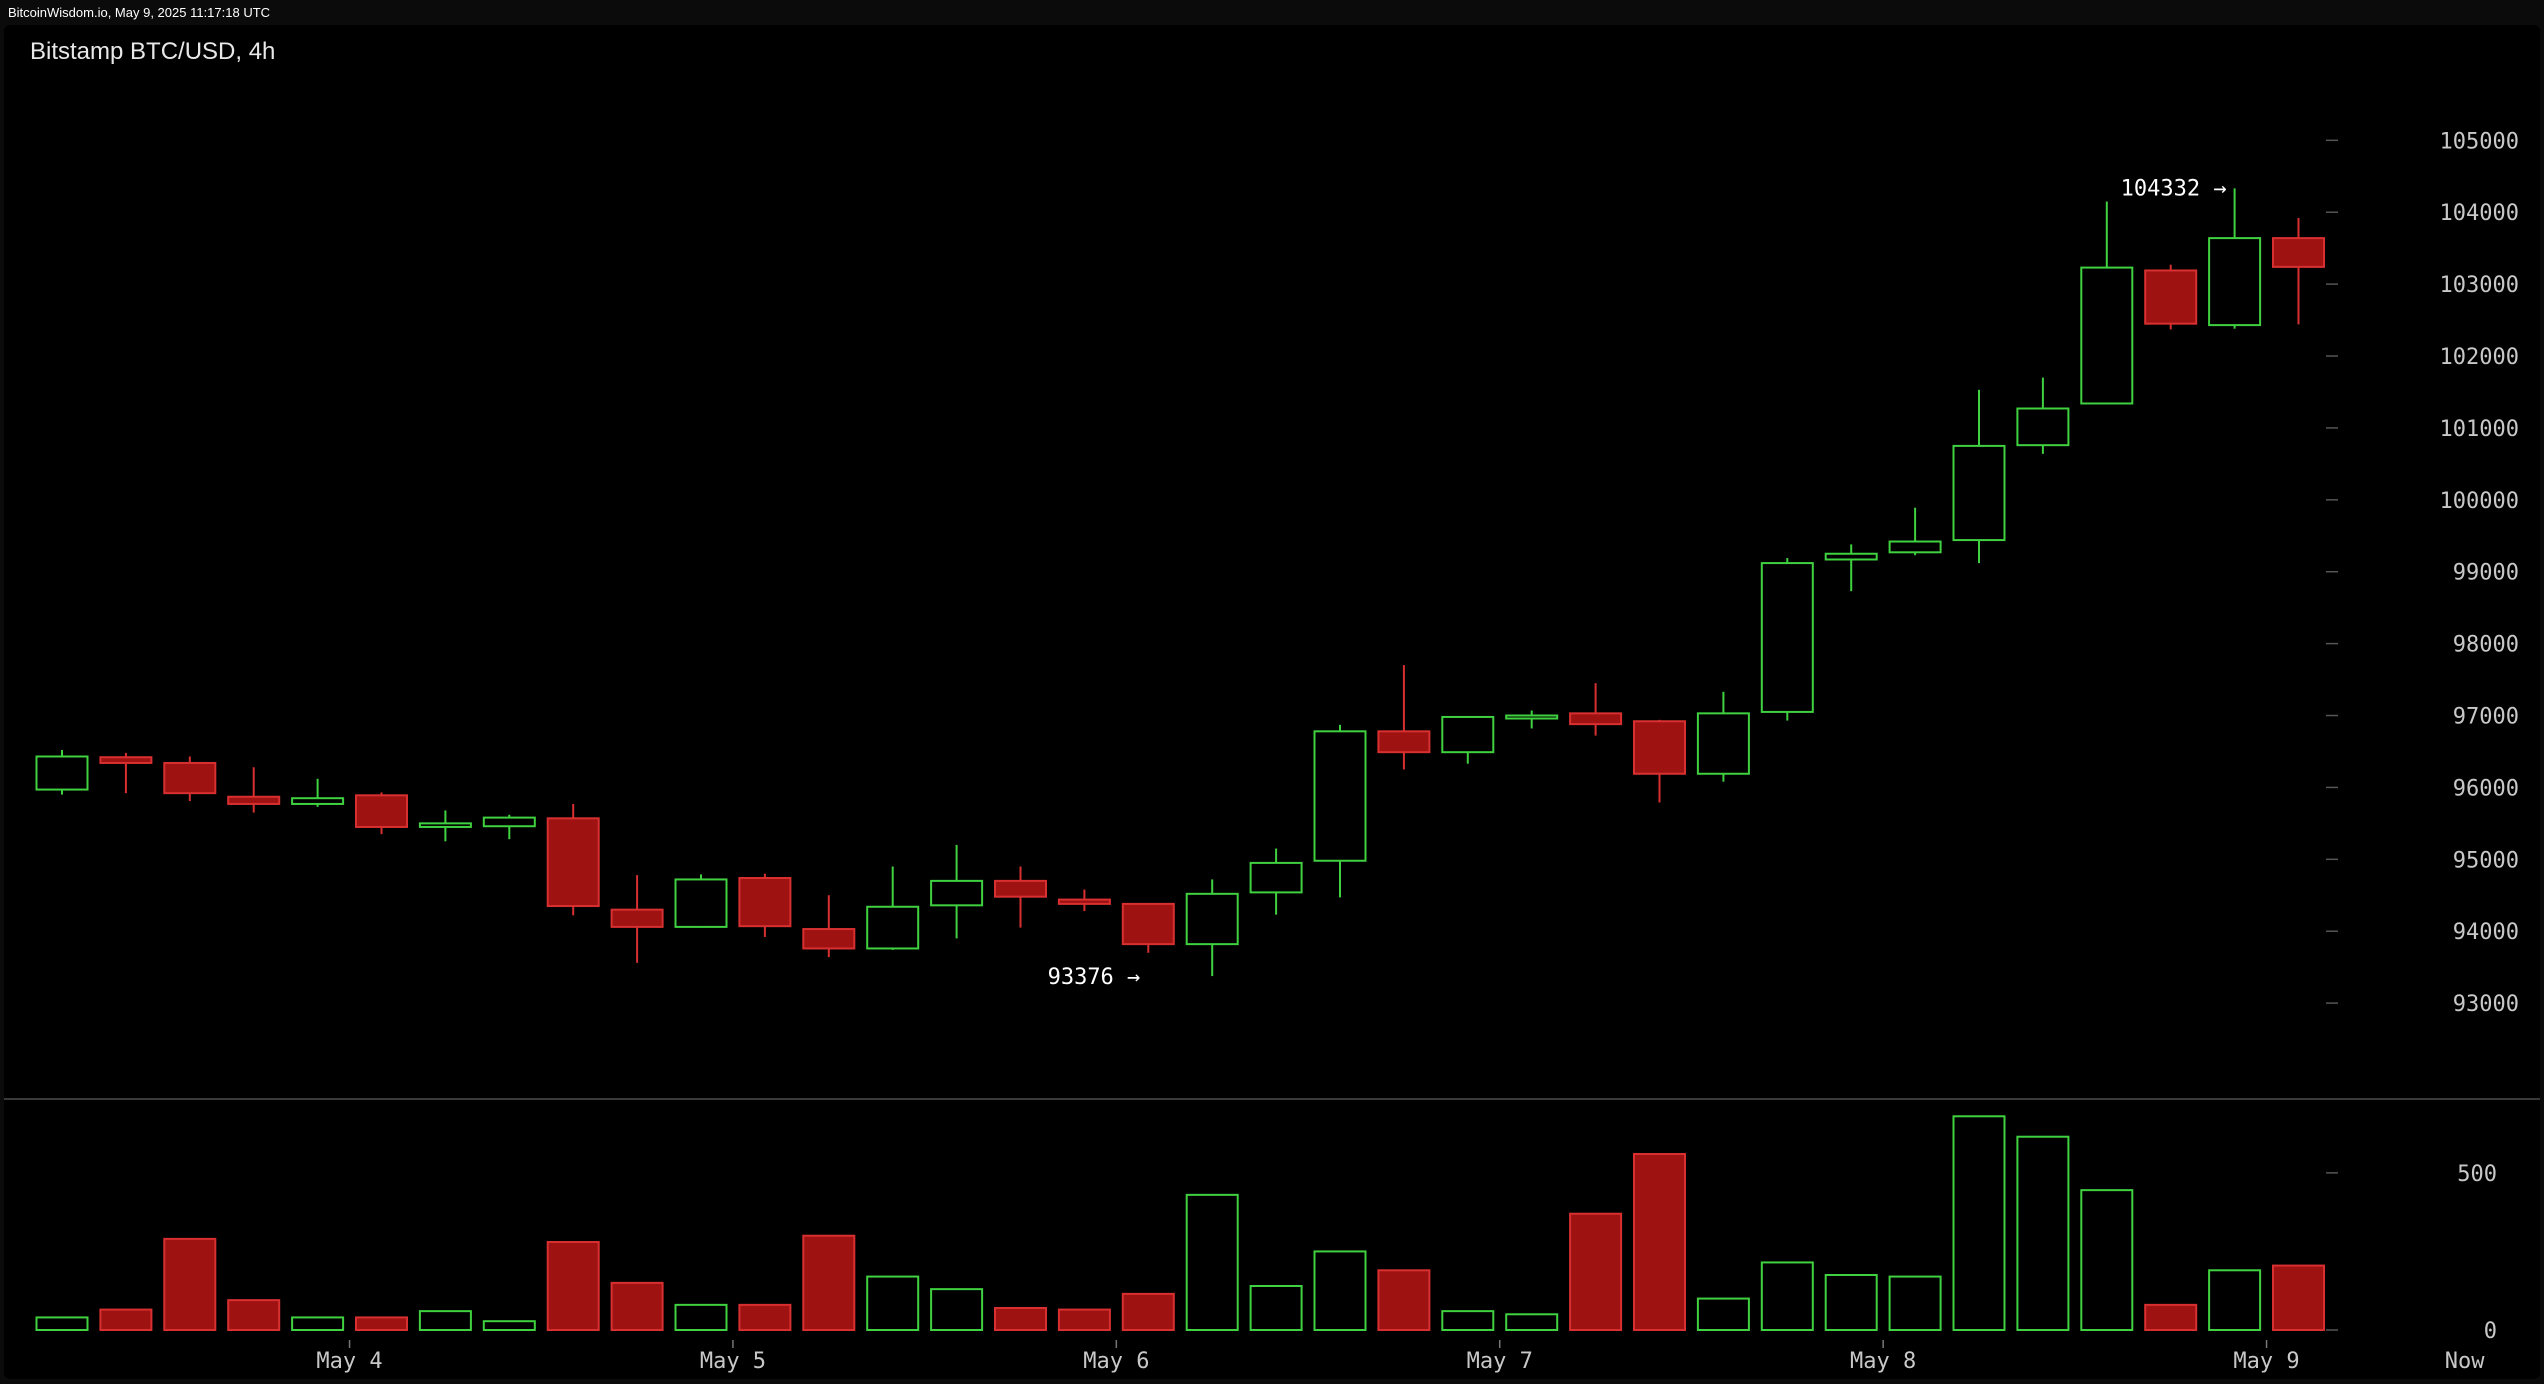 This screenshot has width=2544, height=1384. I want to click on price-tick-label: 96000, so click(2486, 788).